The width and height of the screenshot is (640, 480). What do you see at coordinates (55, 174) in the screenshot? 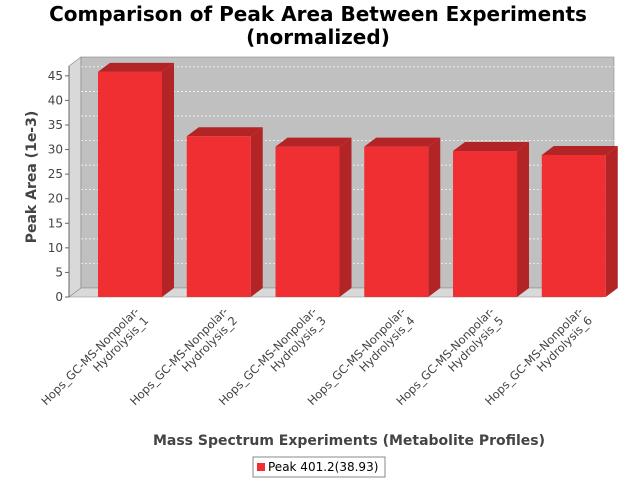
I see `y-tick-label: 25` at bounding box center [55, 174].